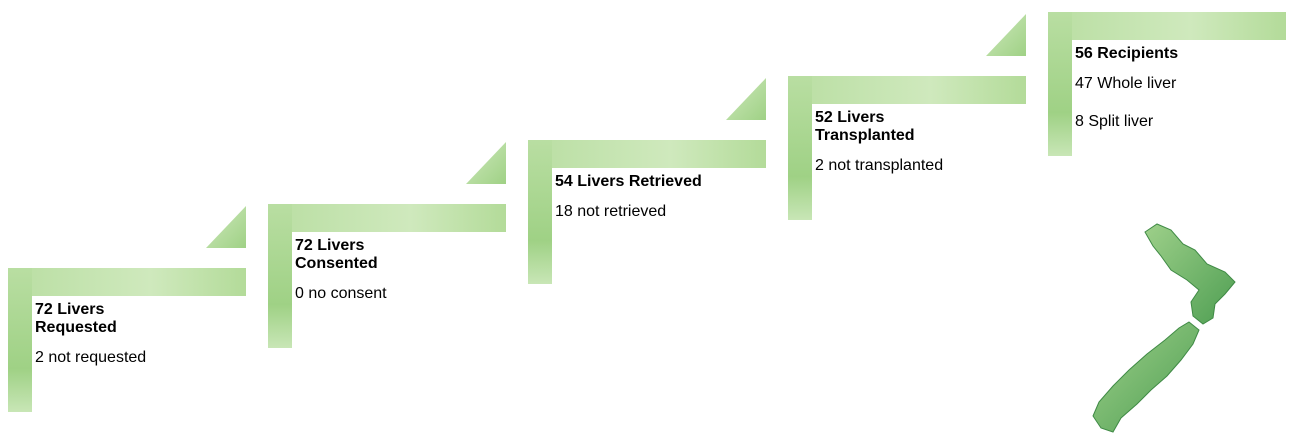 The width and height of the screenshot is (1295, 448). I want to click on step-detail: 18 not retrieved, so click(611, 211).